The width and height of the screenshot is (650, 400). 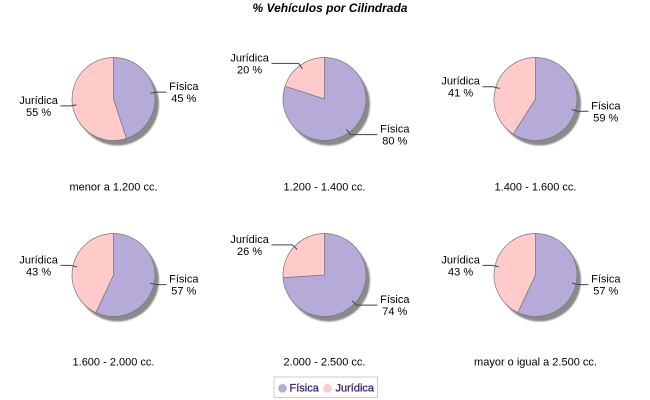 I want to click on svg-text: 41 %, so click(x=460, y=94).